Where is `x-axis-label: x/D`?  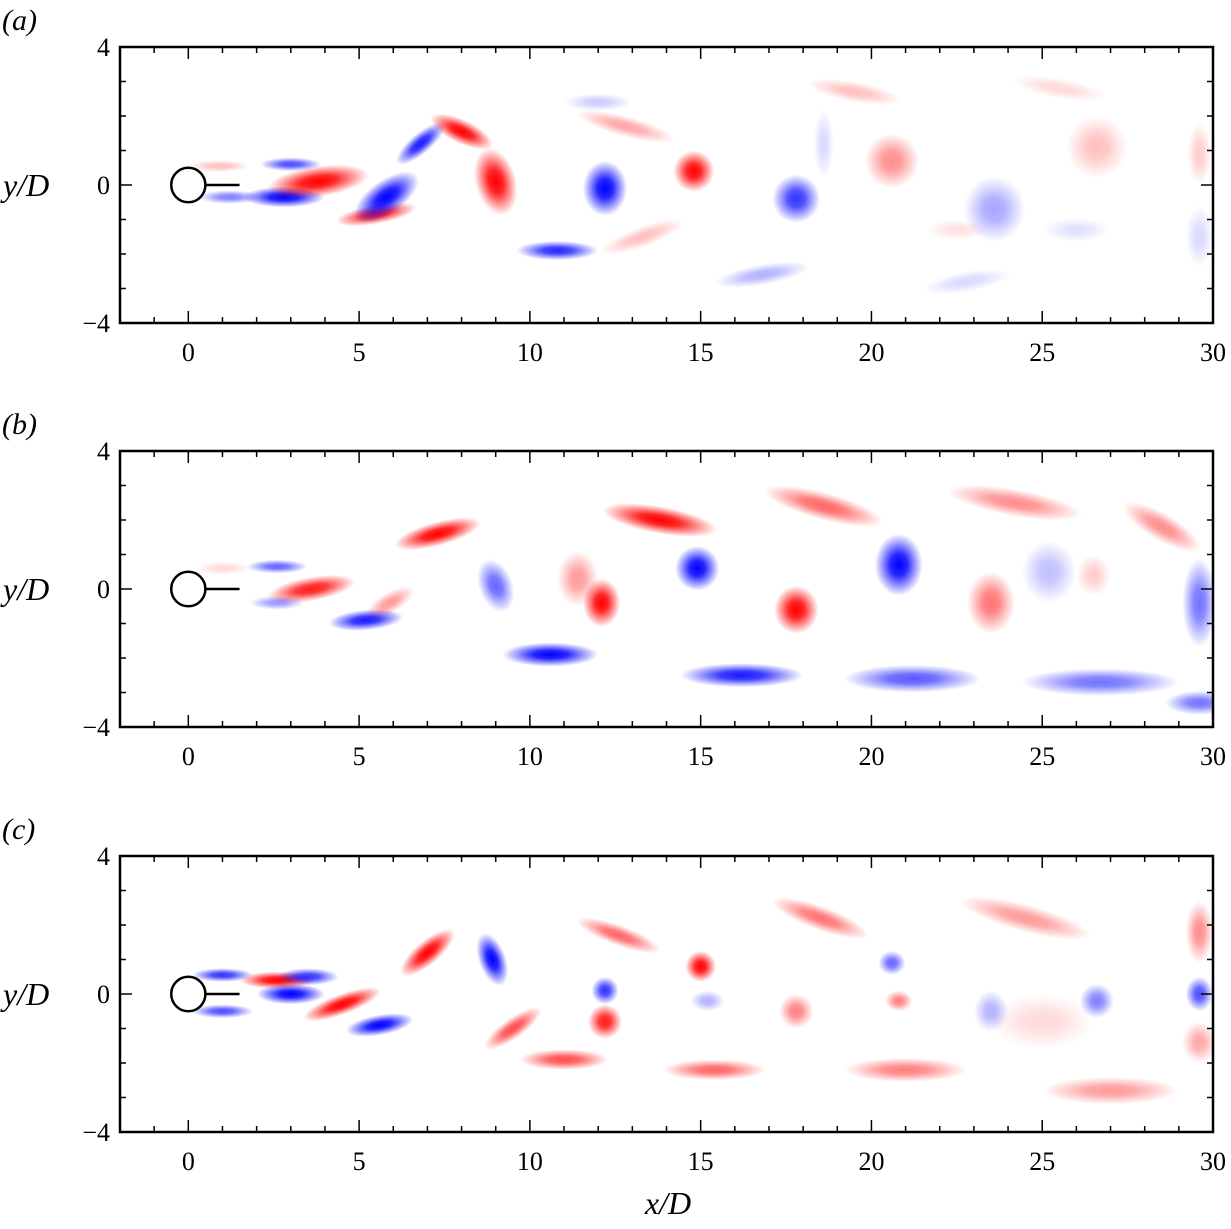
x-axis-label: x/D is located at coordinates (667, 1203).